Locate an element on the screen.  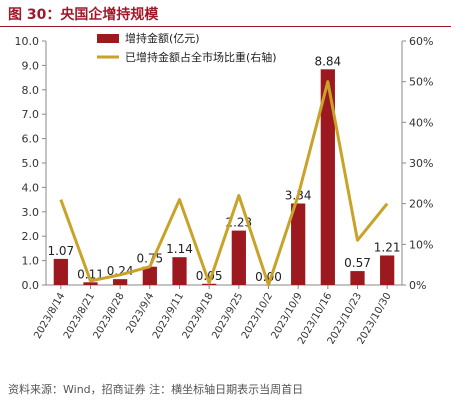
x-tick-label: 2023/8/28 is located at coordinates (109, 316).